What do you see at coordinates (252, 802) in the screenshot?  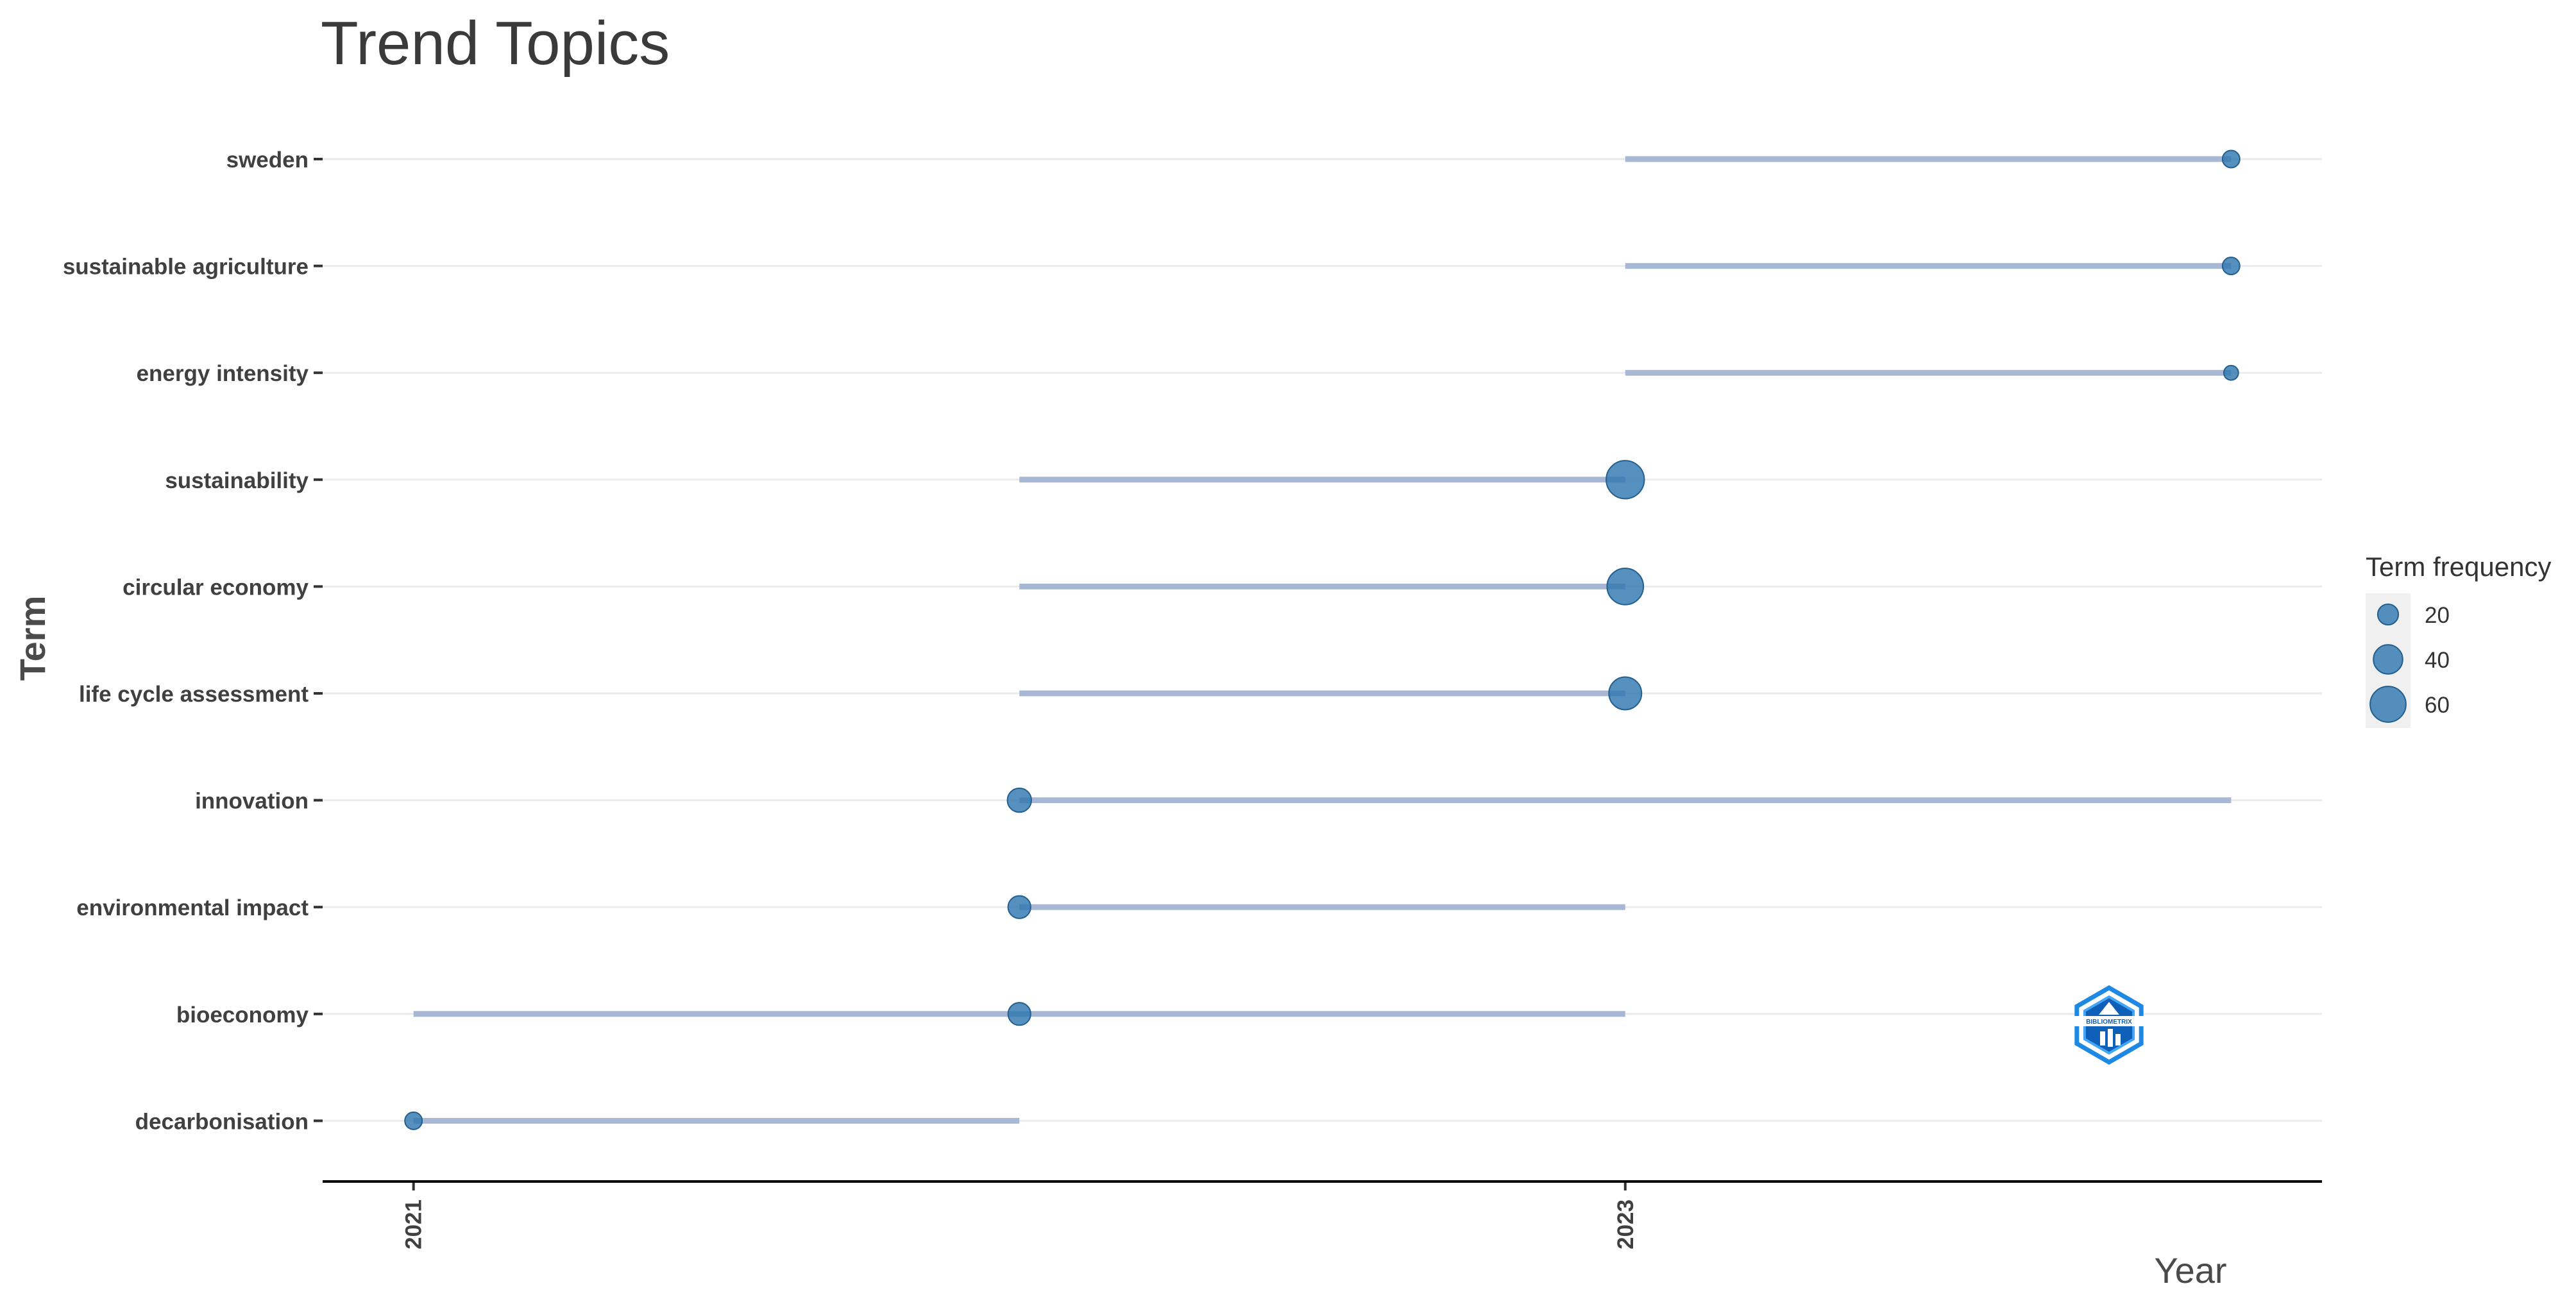 I see `y-tick-label: innovation` at bounding box center [252, 802].